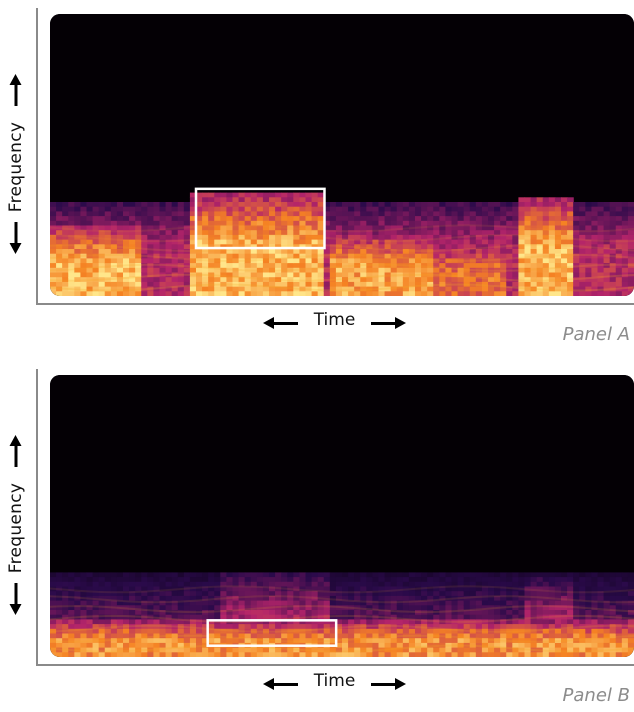 The width and height of the screenshot is (634, 712). I want to click on spectrogram-a-harmonic-line, so click(342, 238).